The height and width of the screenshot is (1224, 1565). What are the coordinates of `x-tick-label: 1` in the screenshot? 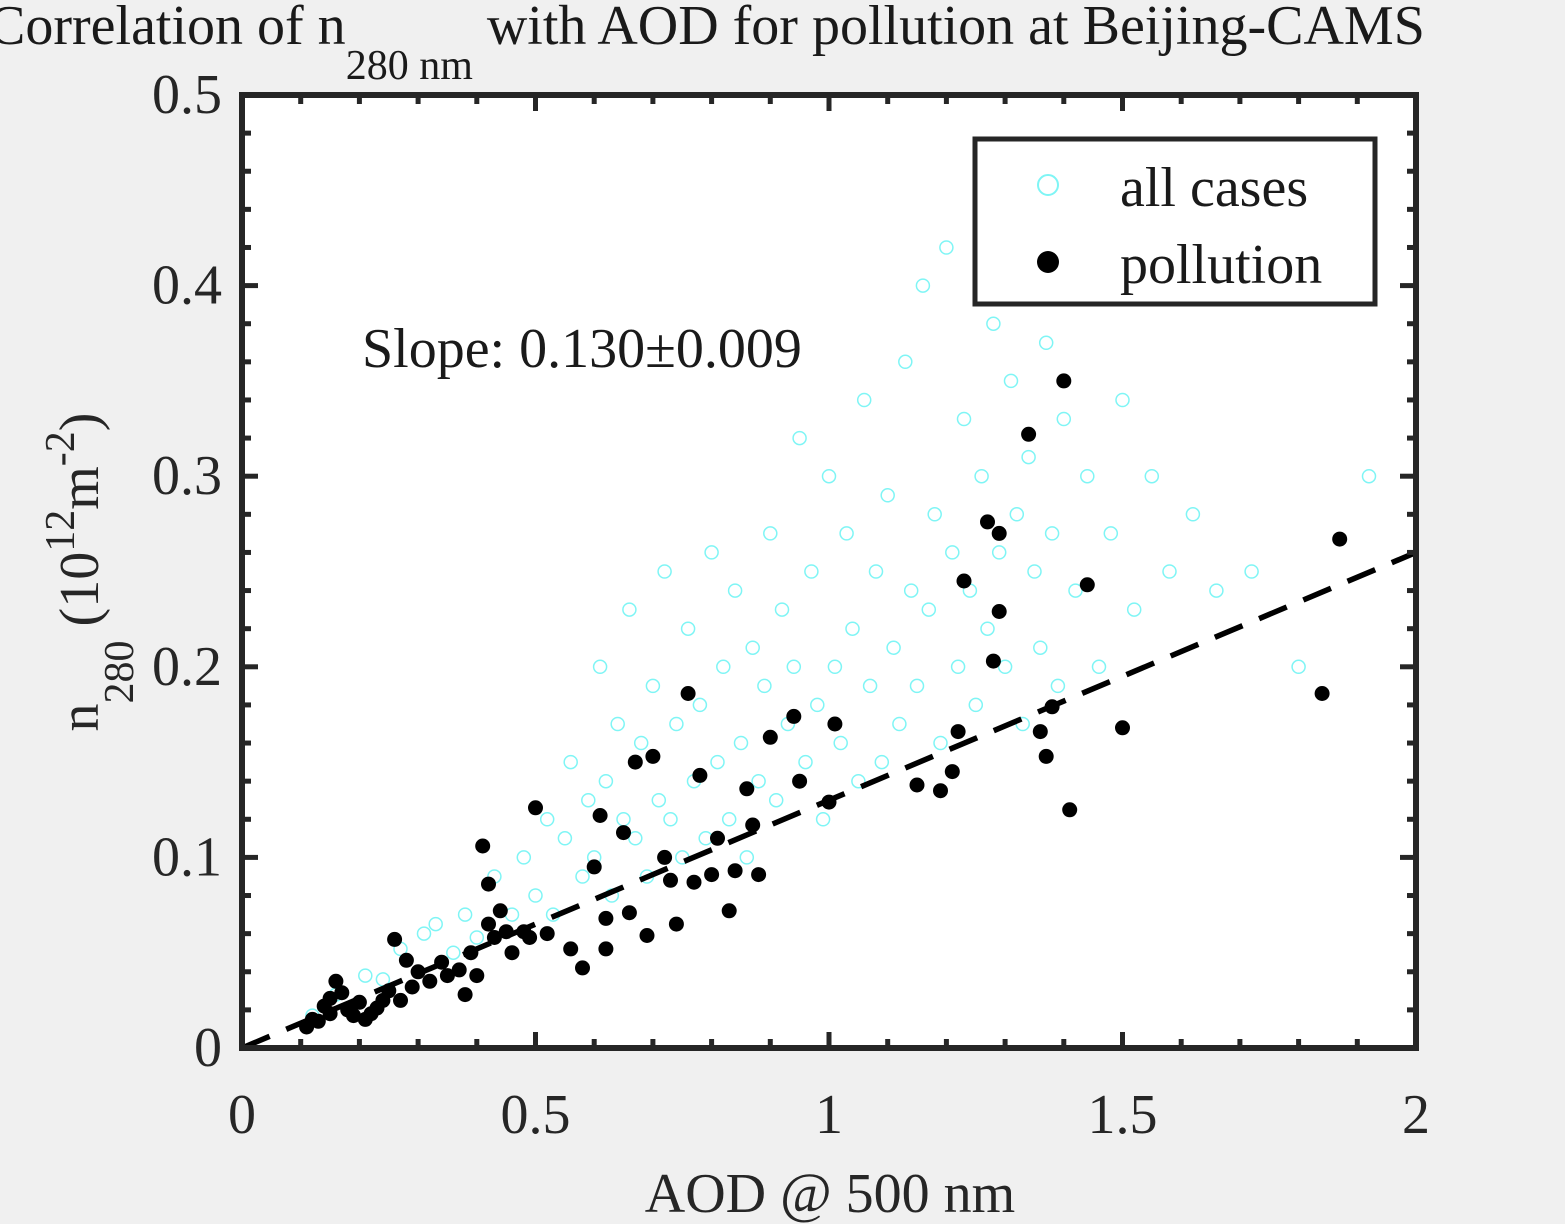 It's located at (829, 1115).